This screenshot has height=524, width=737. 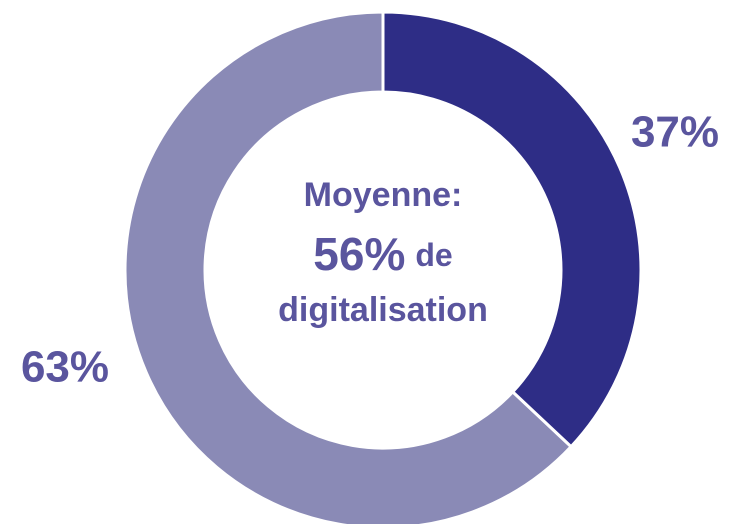 I want to click on center-value: 56% de, so click(x=382, y=254).